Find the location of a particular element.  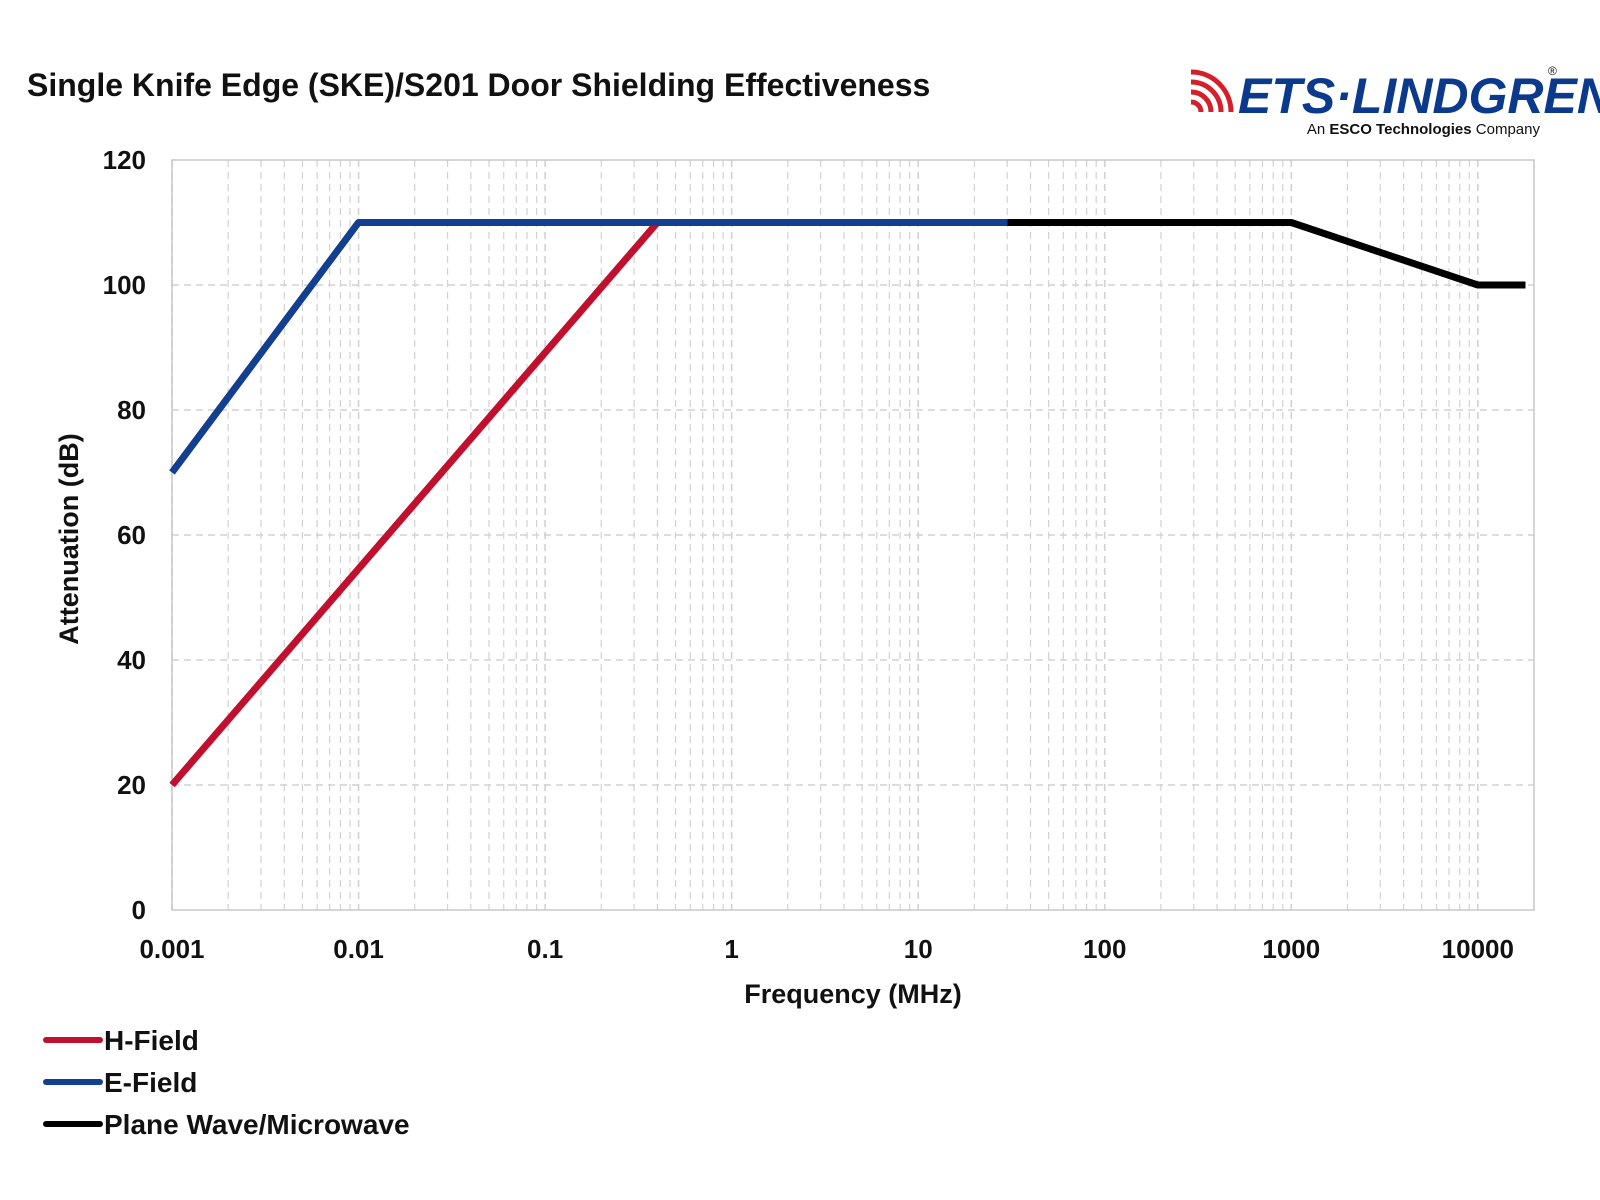

x-tick-label: 0.01 is located at coordinates (358, 949).